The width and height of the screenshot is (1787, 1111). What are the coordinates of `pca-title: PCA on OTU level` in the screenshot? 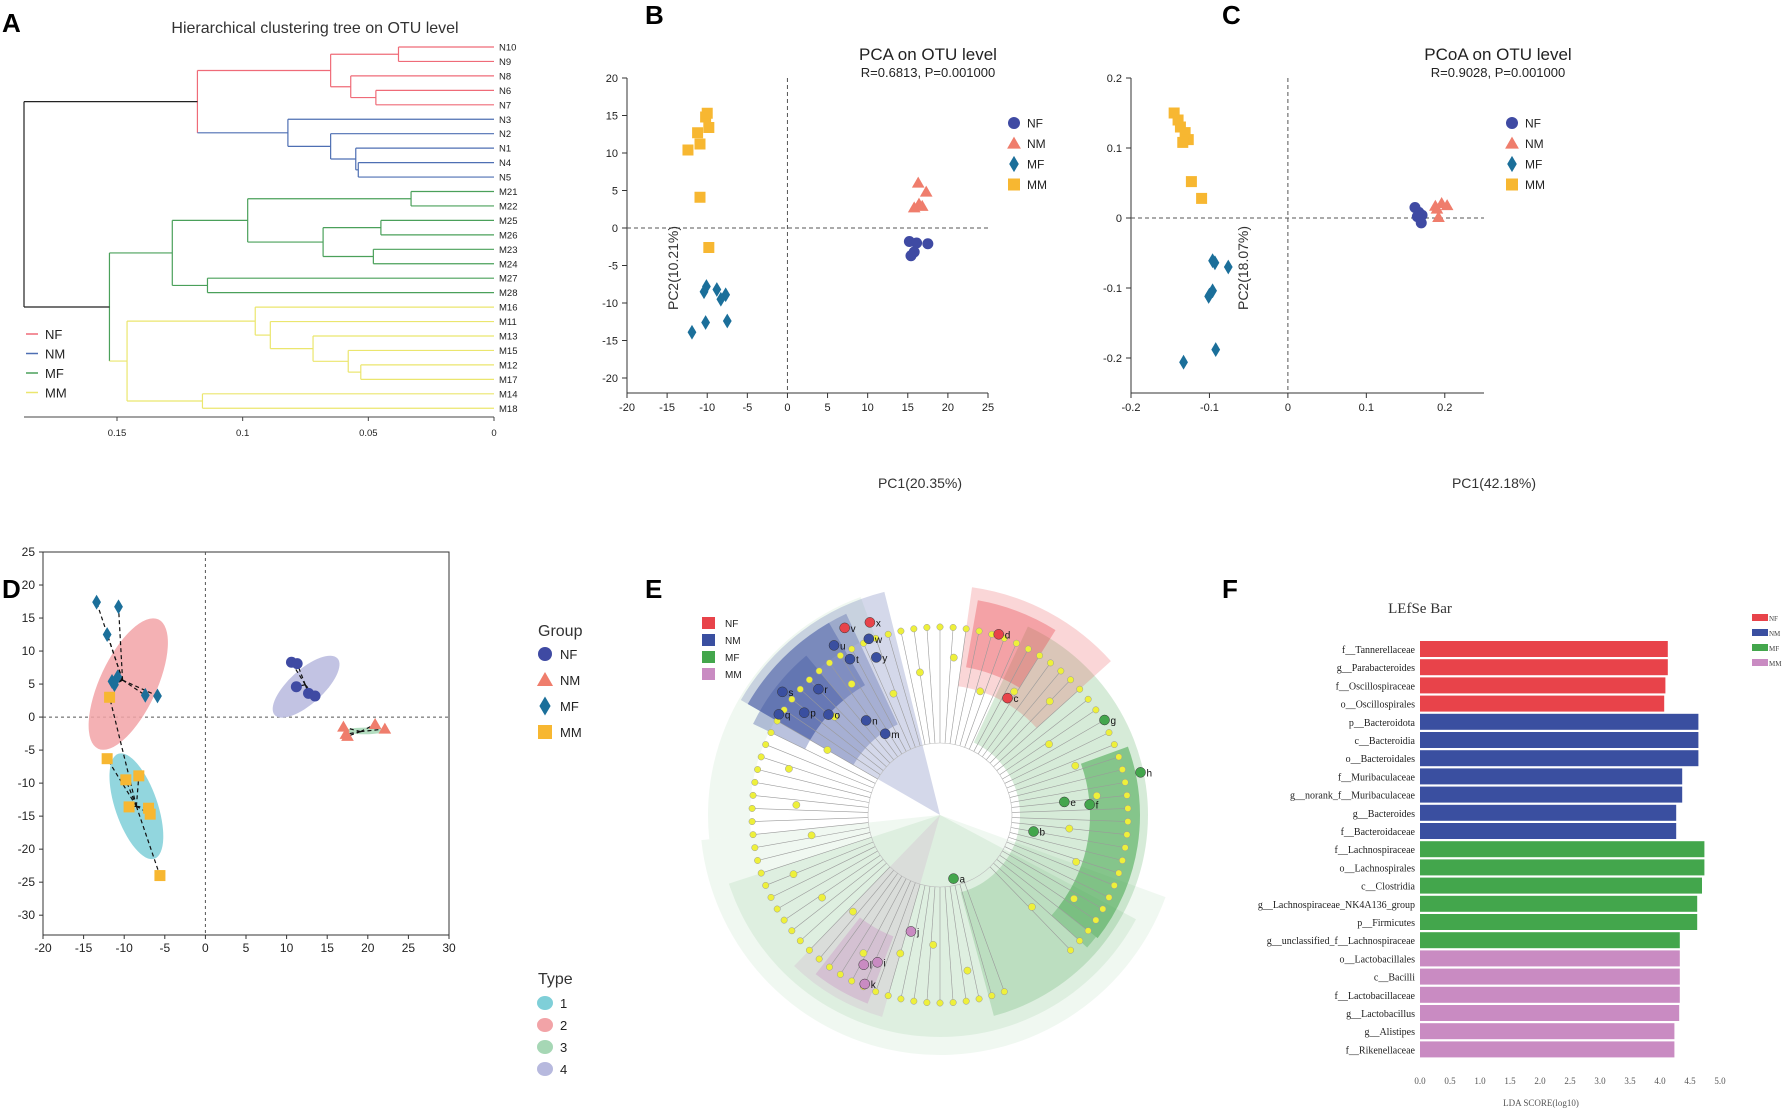 It's located at (928, 54).